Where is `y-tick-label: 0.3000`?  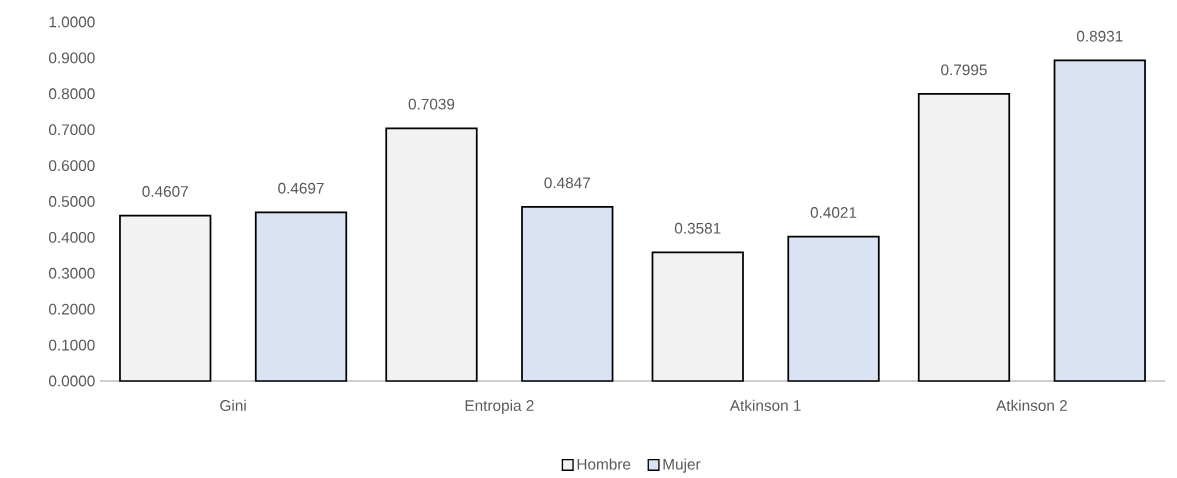
y-tick-label: 0.3000 is located at coordinates (72, 273).